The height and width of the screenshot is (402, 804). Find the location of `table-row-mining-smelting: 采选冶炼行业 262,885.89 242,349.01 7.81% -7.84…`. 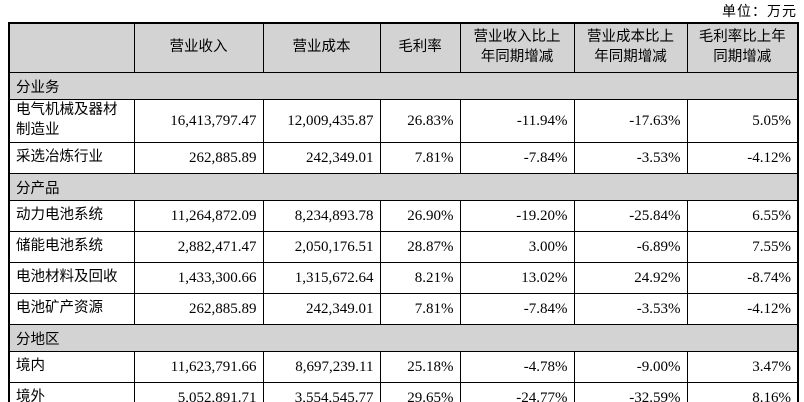

table-row-mining-smelting: 采选冶炼行业 262,885.89 242,349.01 7.81% -7.84… is located at coordinates (403, 158).